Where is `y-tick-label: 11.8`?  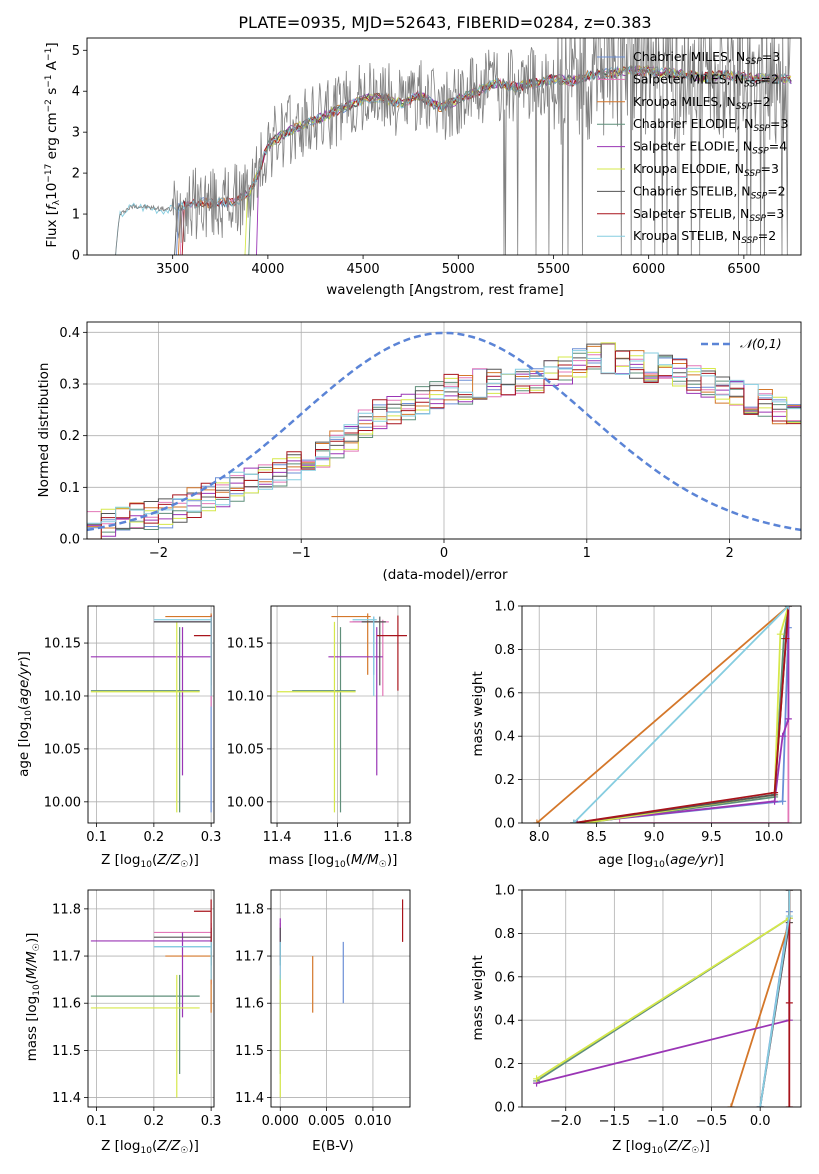
y-tick-label: 11.8 is located at coordinates (66, 909).